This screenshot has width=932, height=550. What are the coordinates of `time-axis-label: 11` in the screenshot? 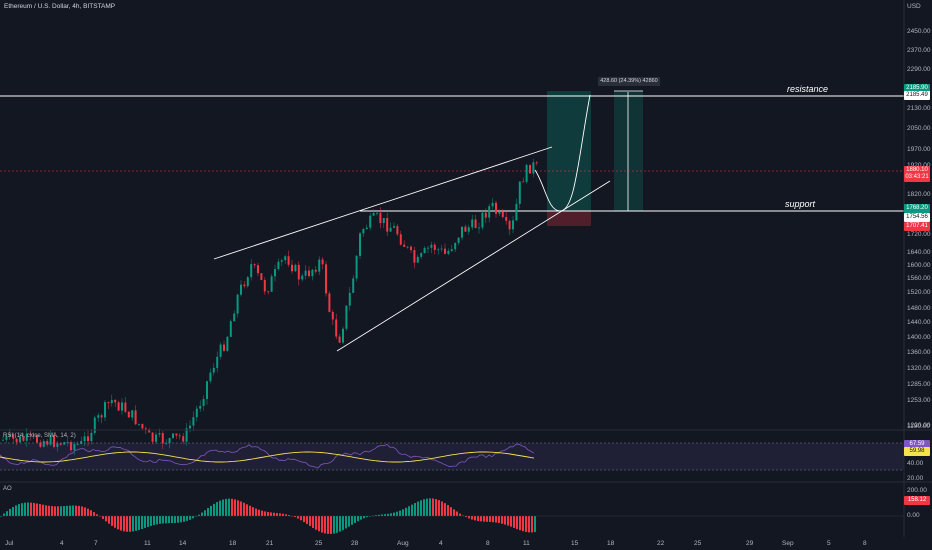 It's located at (526, 543).